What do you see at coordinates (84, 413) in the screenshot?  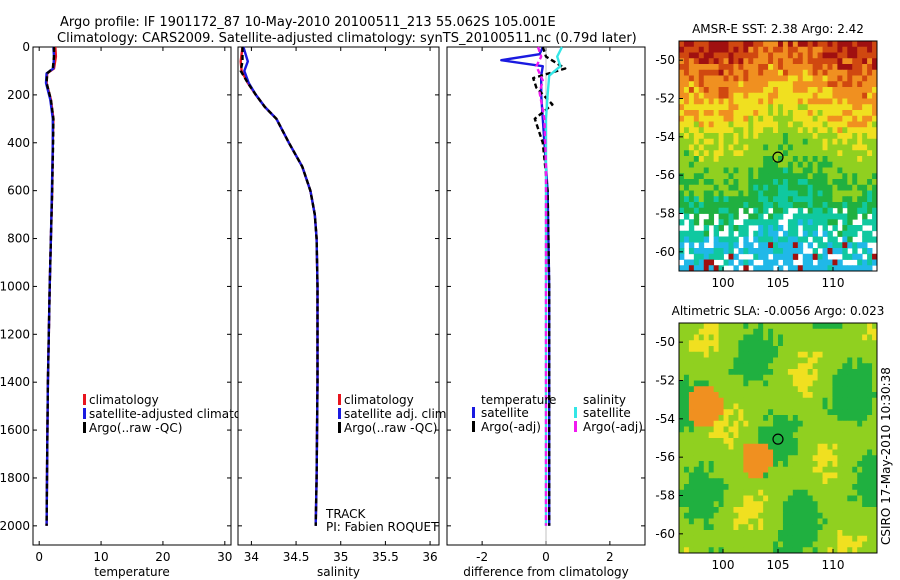 I see `temperature-legend-swatch` at bounding box center [84, 413].